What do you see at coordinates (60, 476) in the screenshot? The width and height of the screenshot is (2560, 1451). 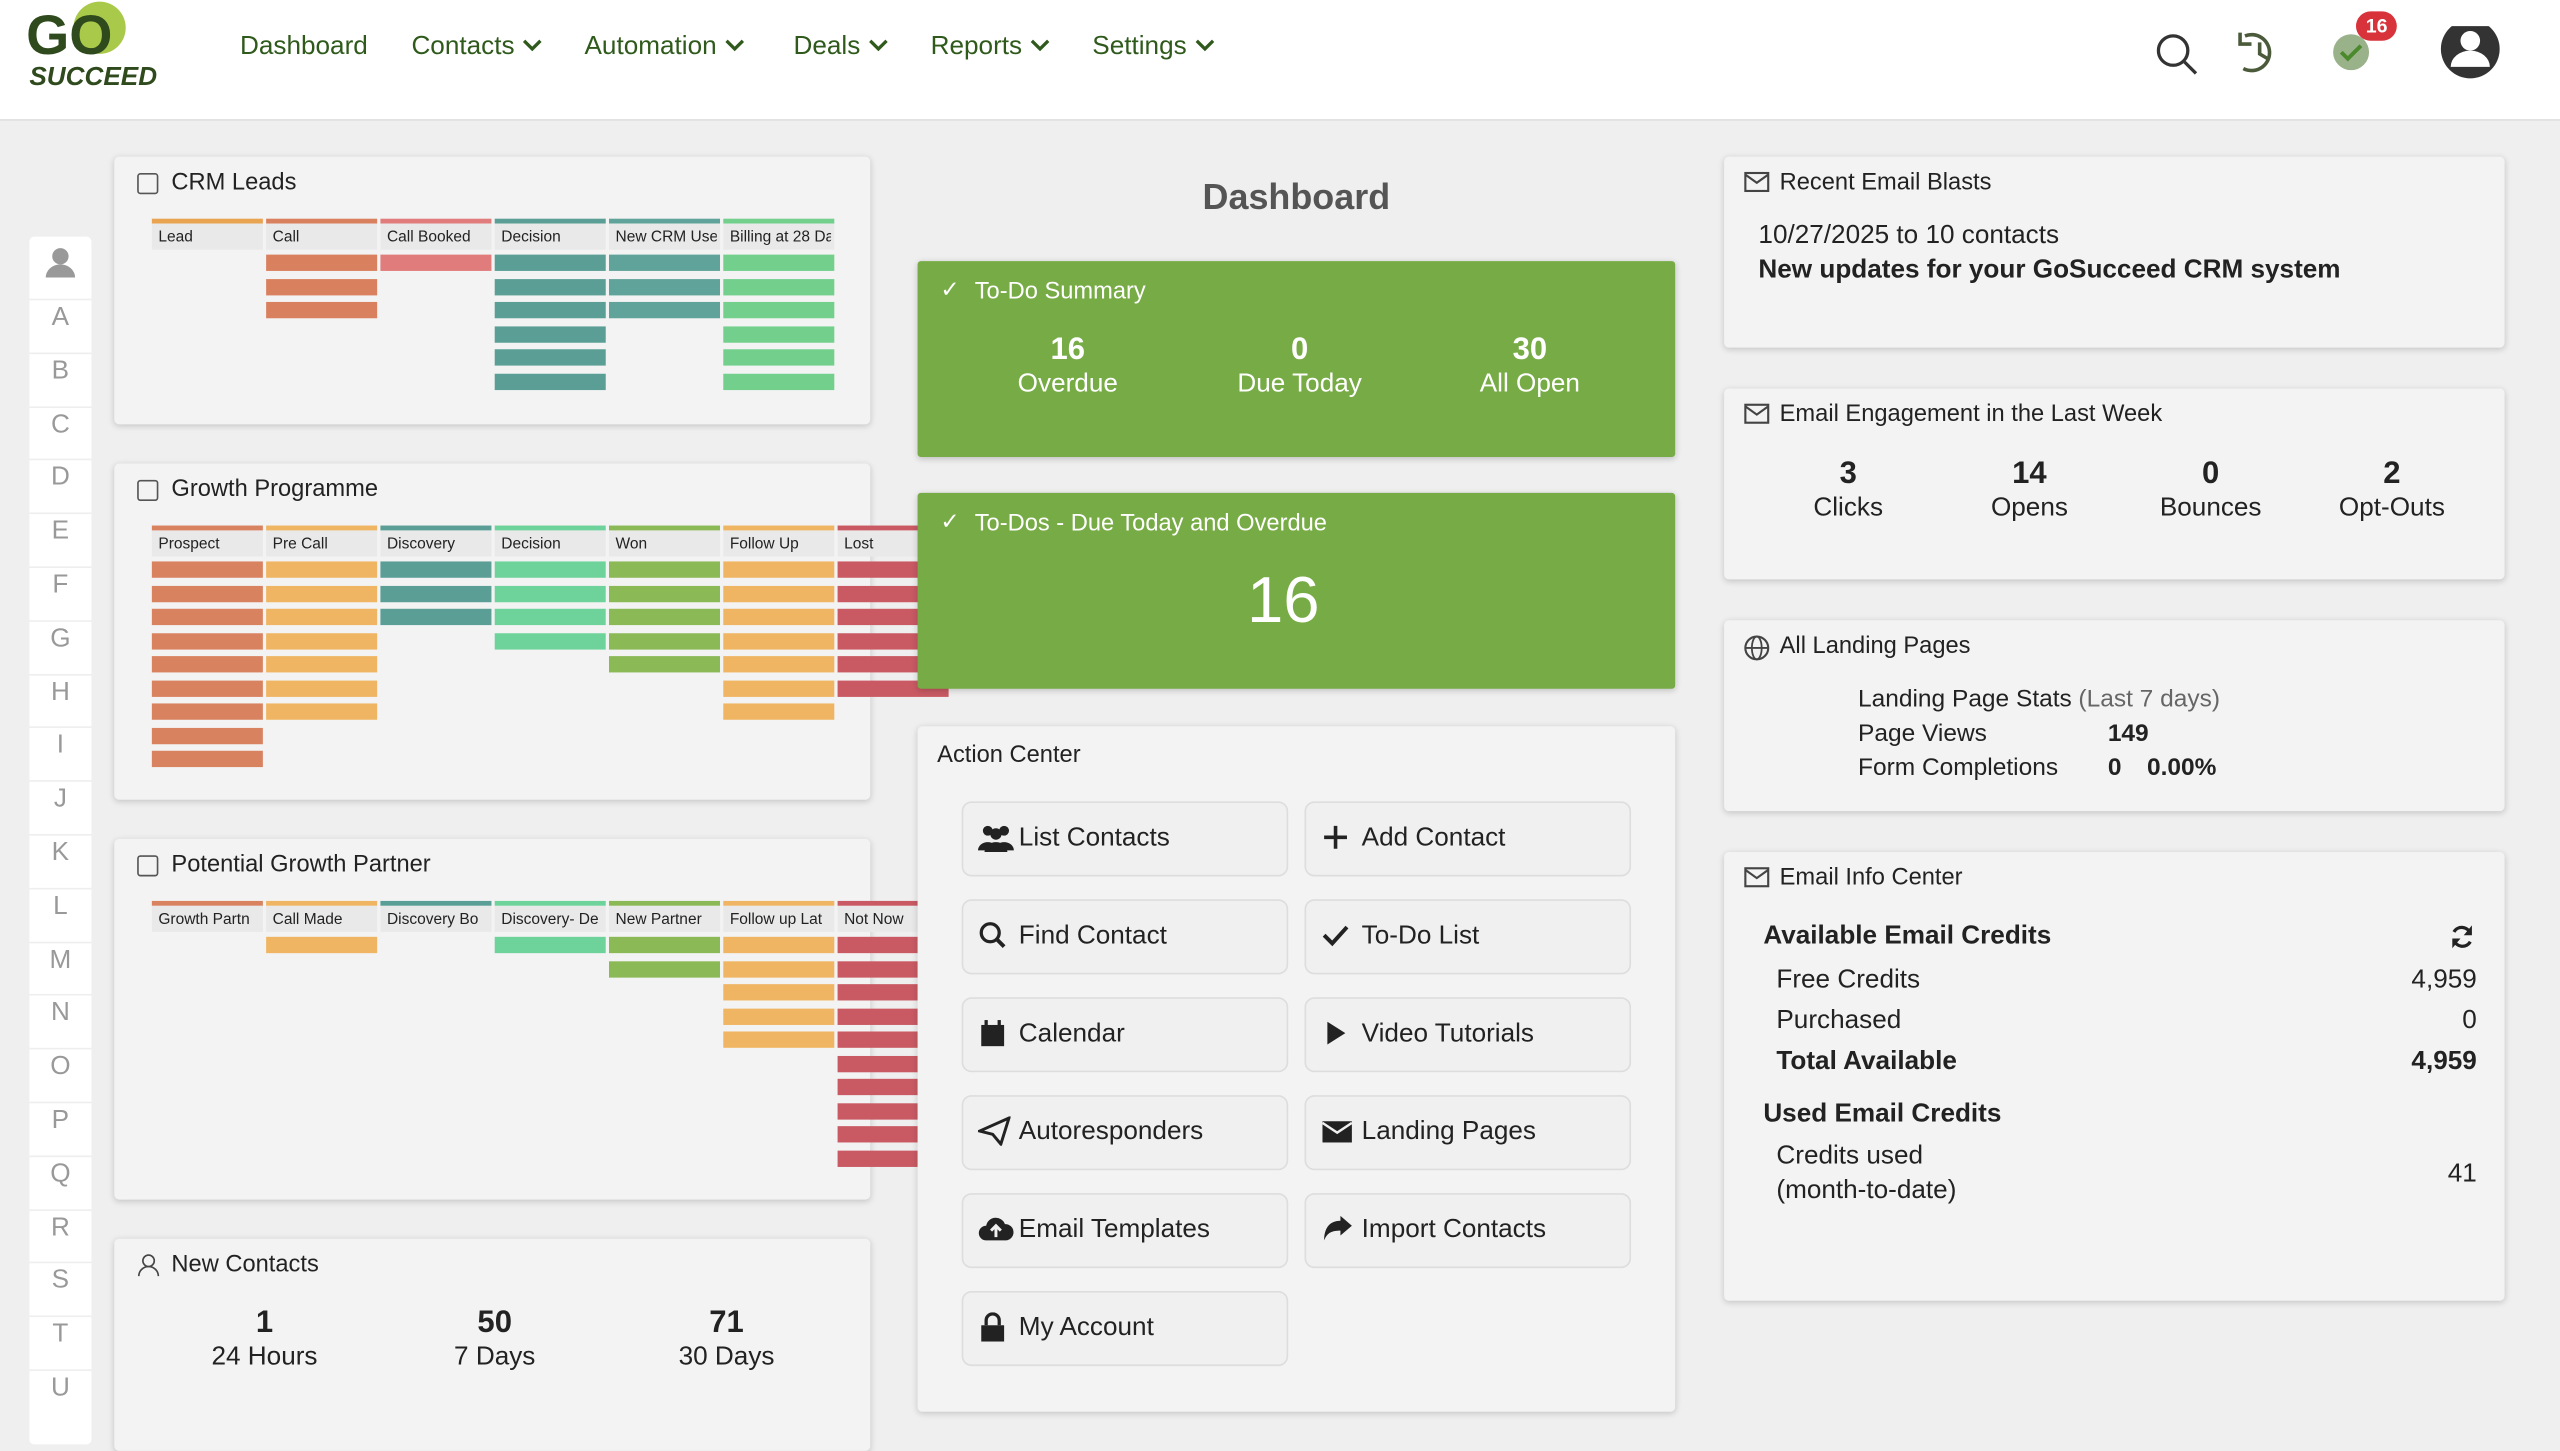 I see `alphabet-letter: D` at bounding box center [60, 476].